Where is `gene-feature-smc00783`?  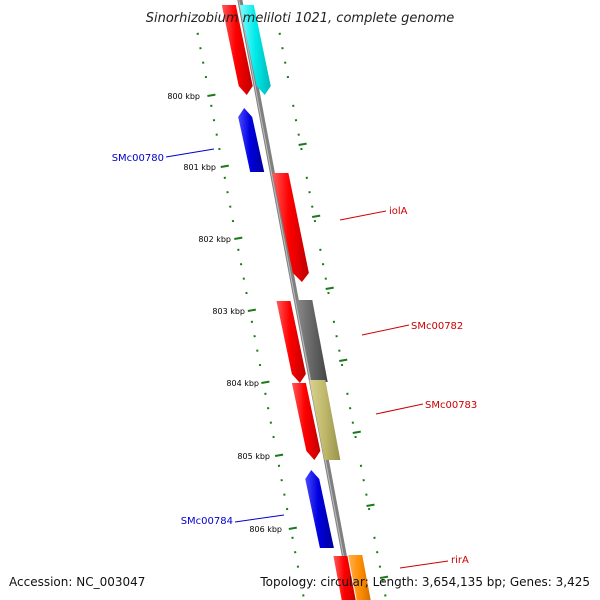 gene-feature-smc00783 is located at coordinates (325, 420).